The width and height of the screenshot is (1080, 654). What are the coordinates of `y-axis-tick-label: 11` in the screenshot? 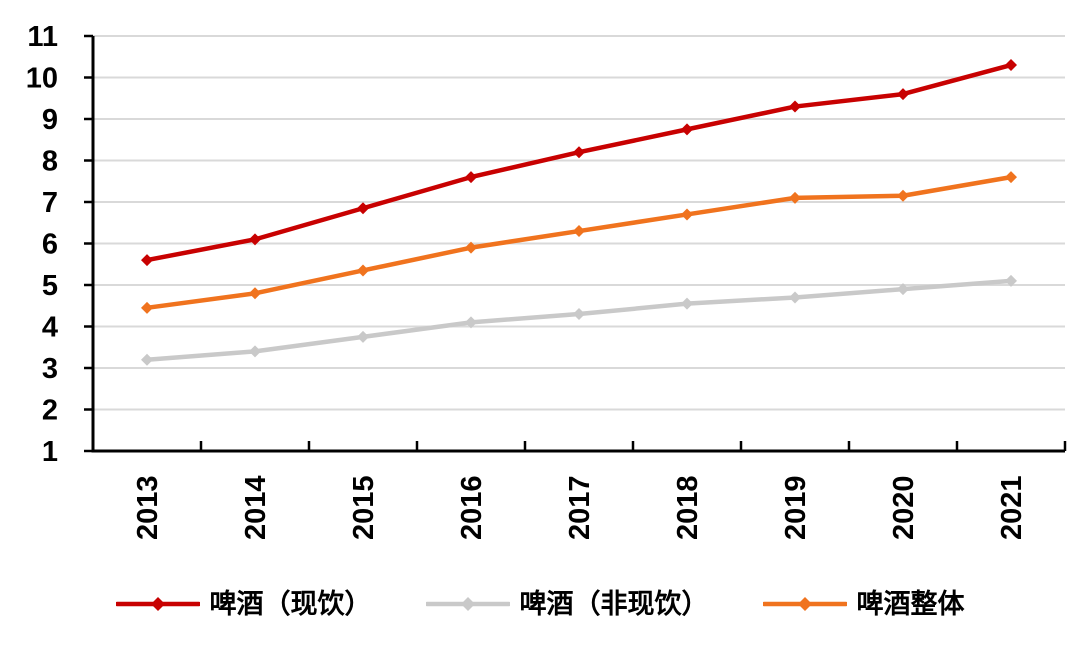 It's located at (42, 37).